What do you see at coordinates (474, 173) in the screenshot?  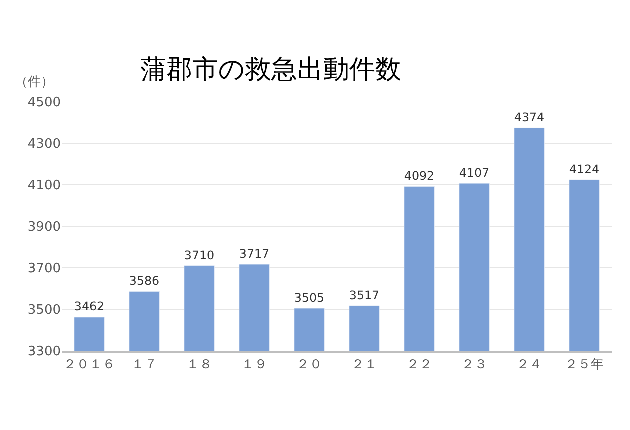 I see `data-label: 4107` at bounding box center [474, 173].